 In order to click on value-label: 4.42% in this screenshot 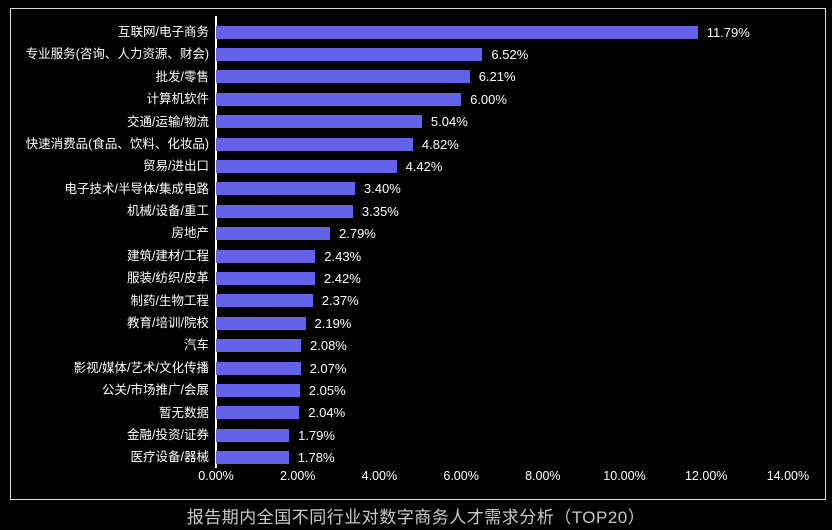, I will do `click(424, 167)`.